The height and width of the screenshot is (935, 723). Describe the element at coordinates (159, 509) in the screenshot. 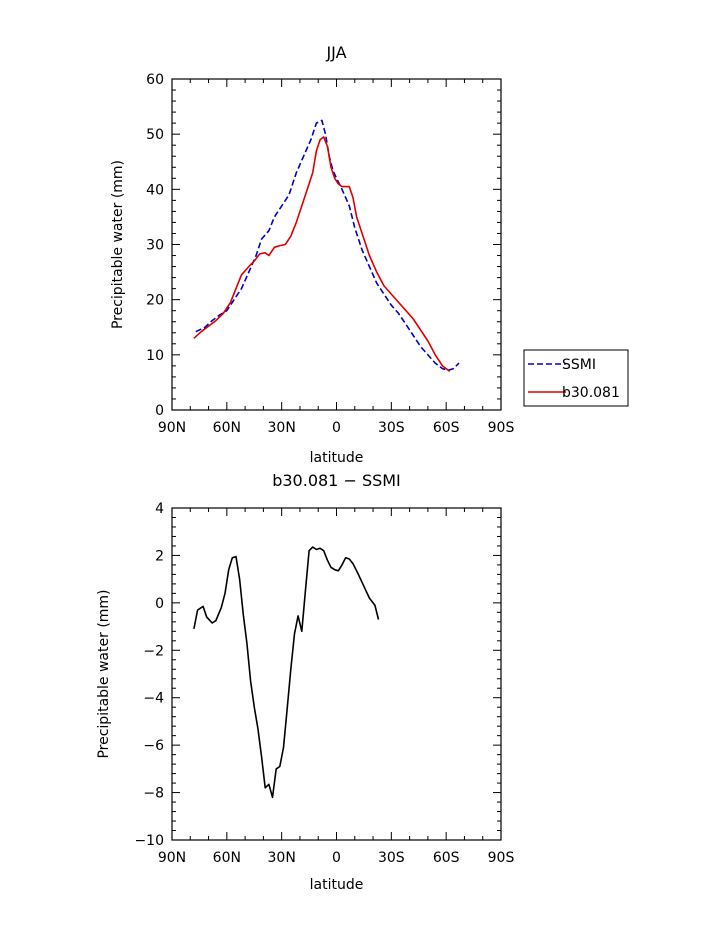

I see `y-tick-label: 4` at that location.